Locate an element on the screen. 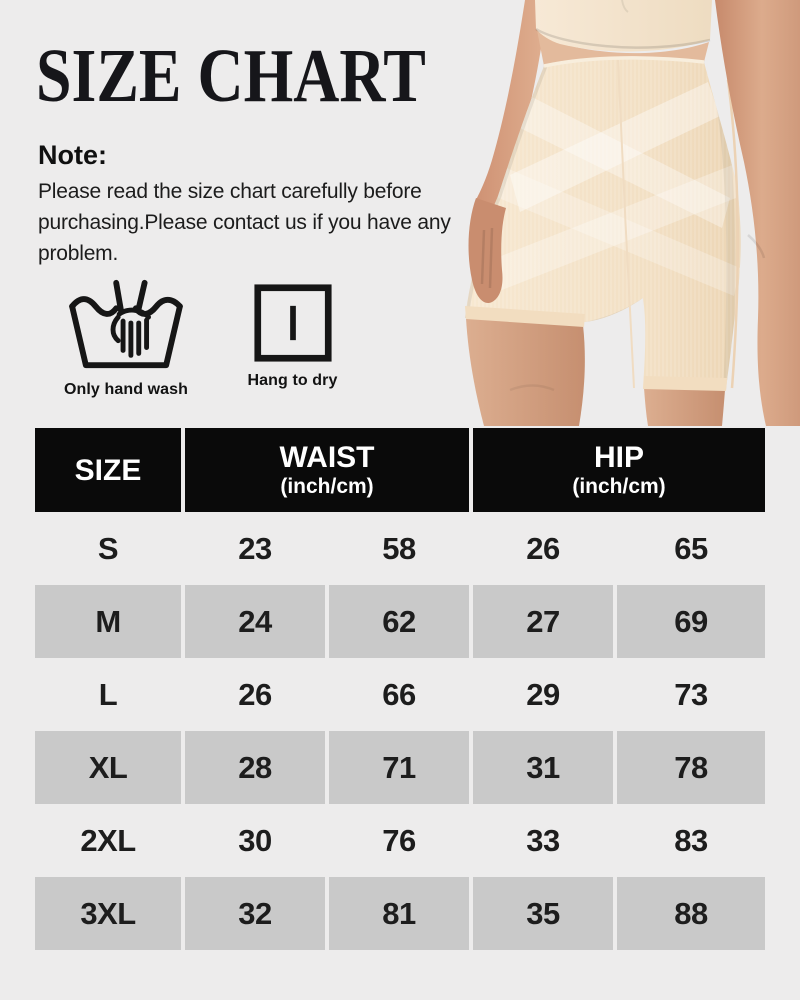 This screenshot has width=800, height=1000. hip-inch-cell: 35 is located at coordinates (543, 913).